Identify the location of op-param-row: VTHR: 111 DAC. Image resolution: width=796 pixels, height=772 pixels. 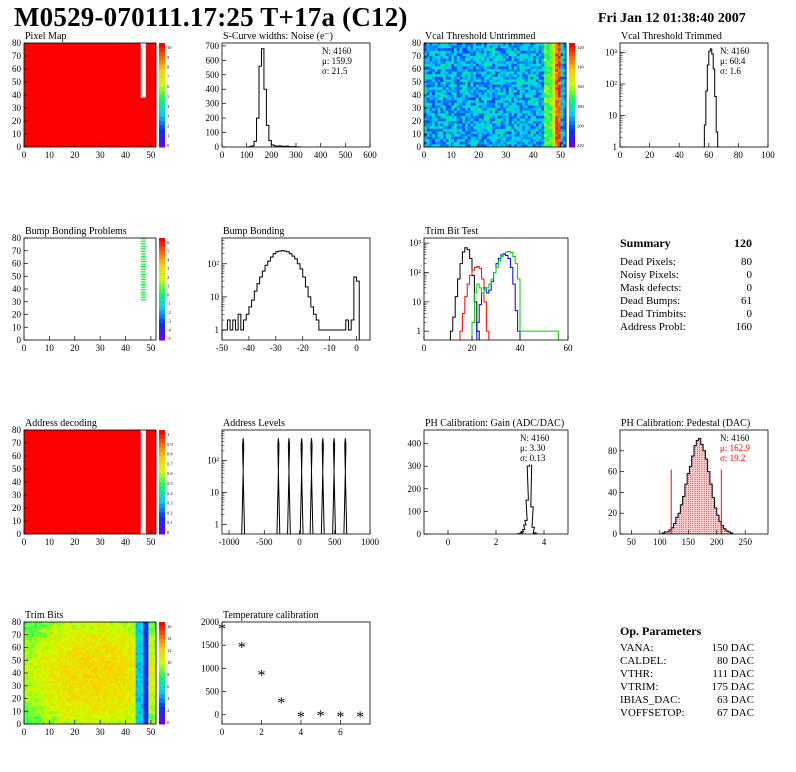
(687, 674).